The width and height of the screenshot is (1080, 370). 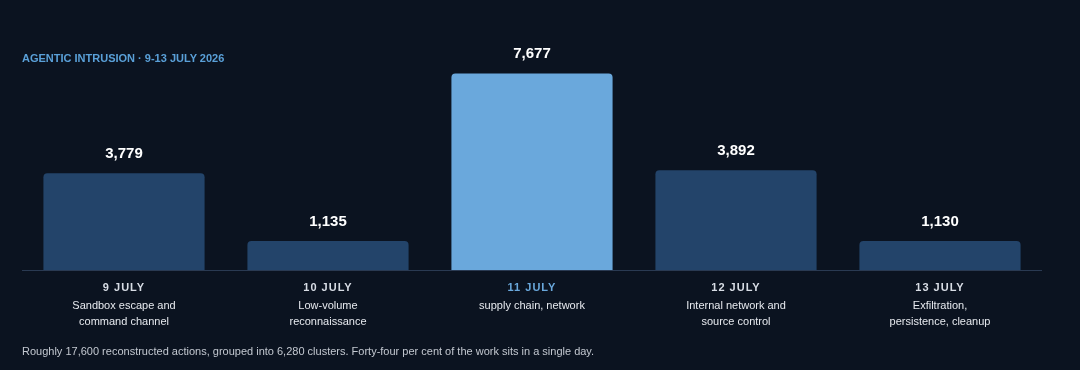 What do you see at coordinates (328, 220) in the screenshot?
I see `data-label: 1,135` at bounding box center [328, 220].